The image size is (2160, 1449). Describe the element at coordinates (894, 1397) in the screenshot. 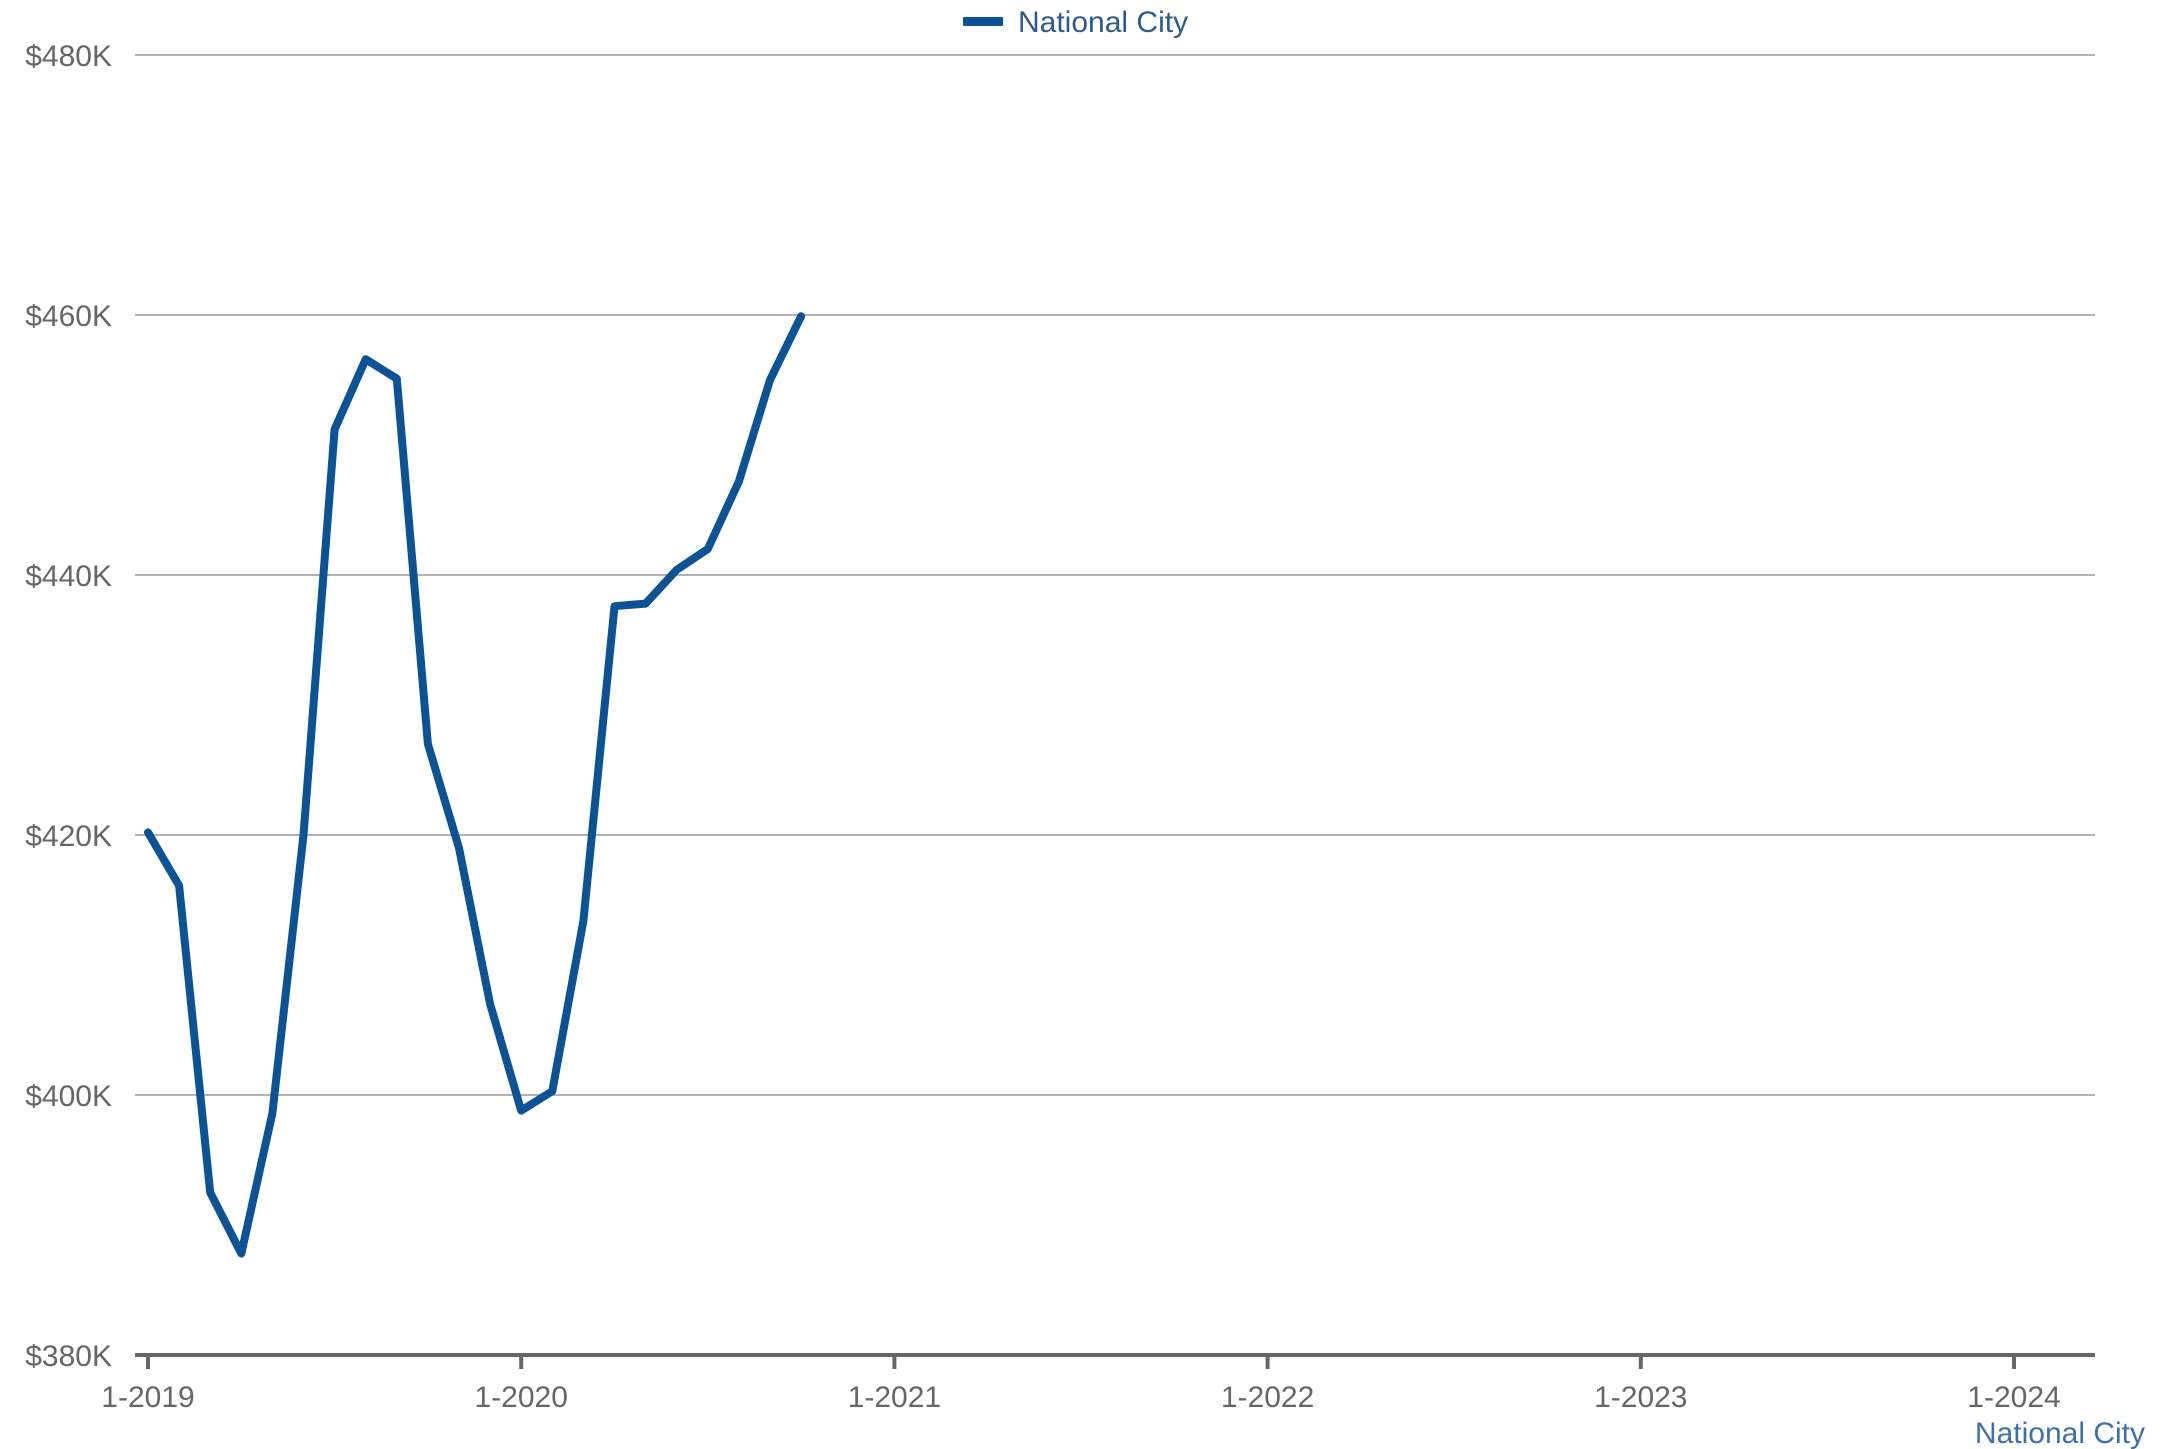

I see `x-tick-label: 1-2021` at that location.